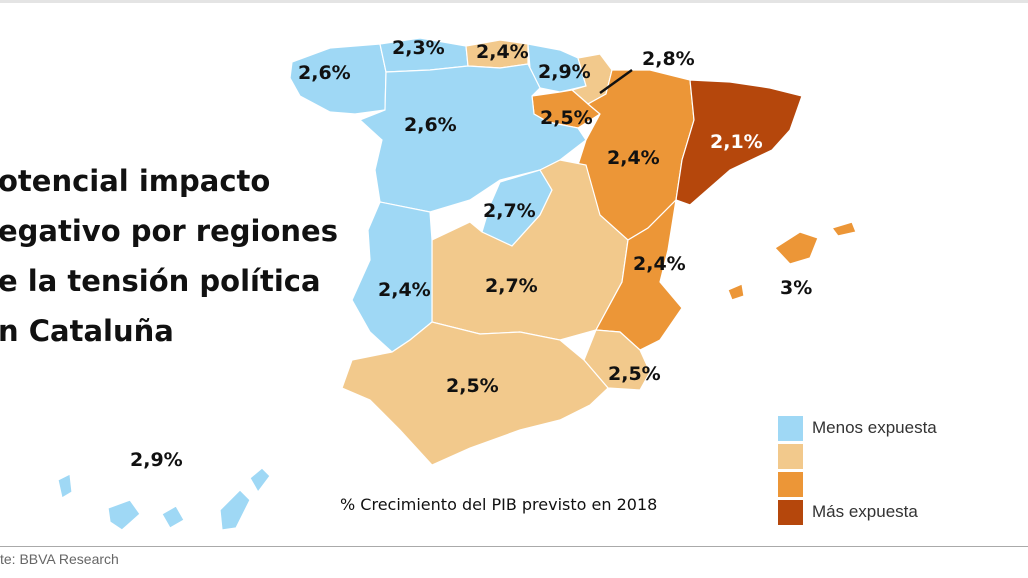 The width and height of the screenshot is (1028, 578). I want to click on legend-item: Menos expuesta, so click(857, 428).